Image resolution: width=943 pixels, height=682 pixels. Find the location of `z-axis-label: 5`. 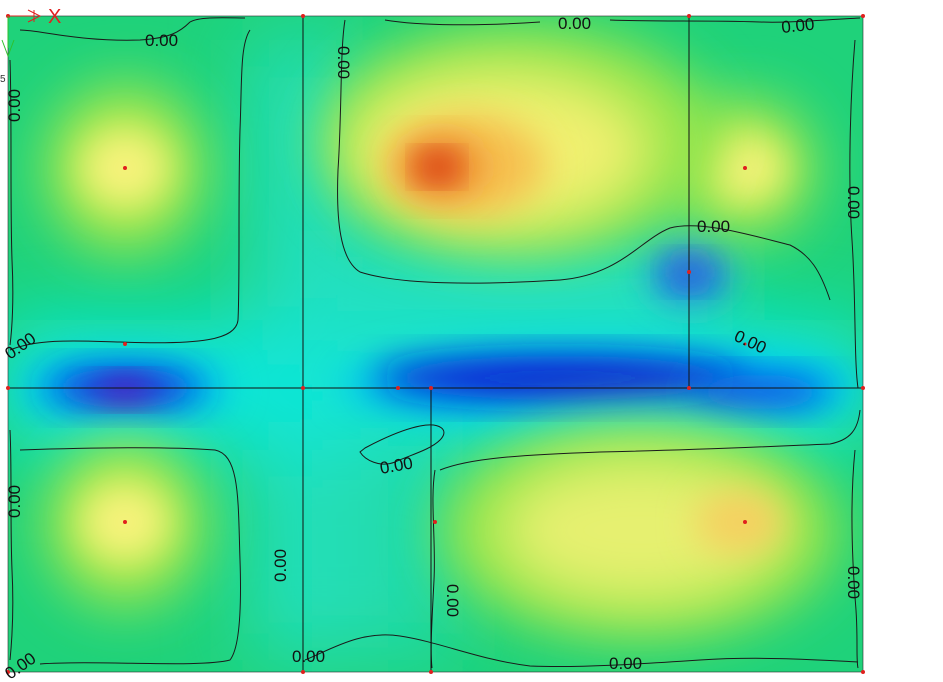

z-axis-label: 5 is located at coordinates (3, 79).